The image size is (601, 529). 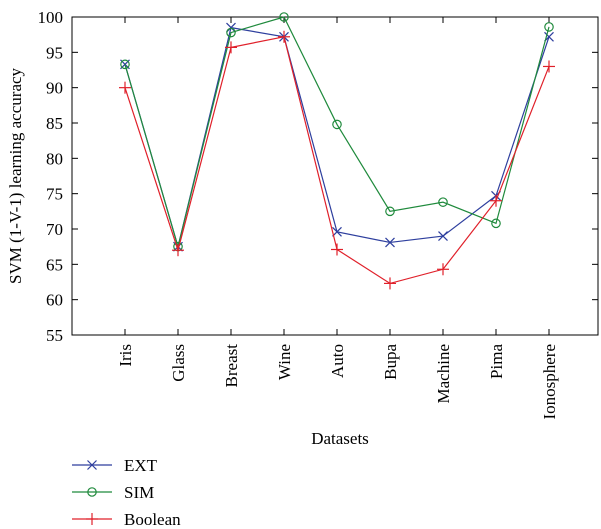 I want to click on x-tick-label: Bupa, so click(x=390, y=362).